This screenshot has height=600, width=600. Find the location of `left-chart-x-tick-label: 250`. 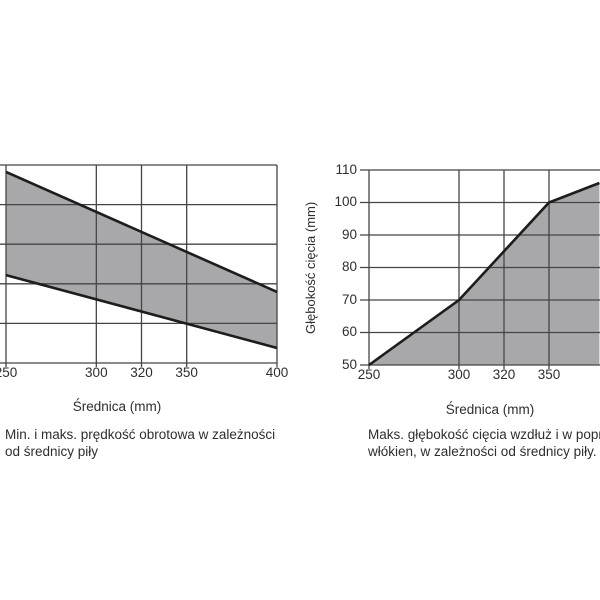

left-chart-x-tick-label: 250 is located at coordinates (9, 372).